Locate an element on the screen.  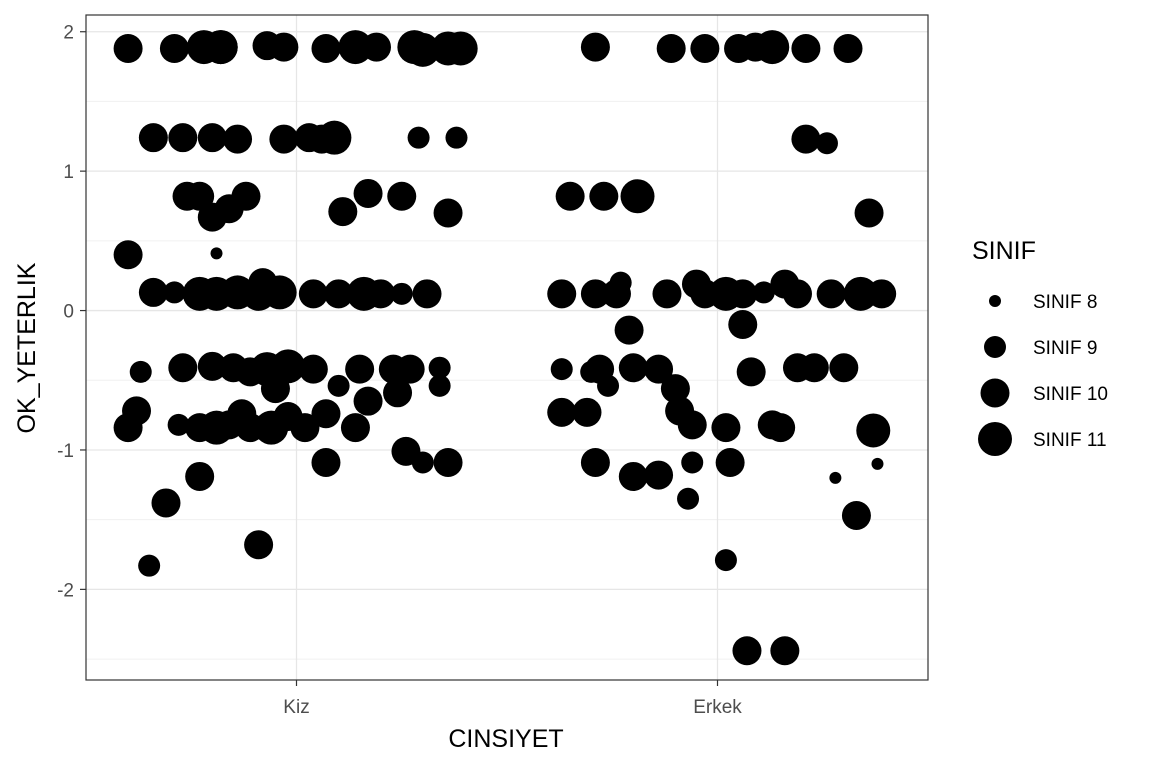
legend-label: SINIF 8 is located at coordinates (1065, 302).